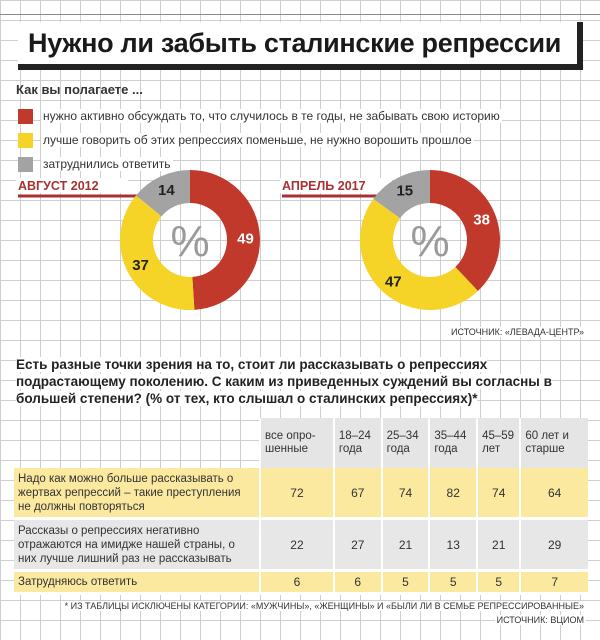 This screenshot has width=600, height=640. I want to click on slice-label: 15, so click(404, 191).